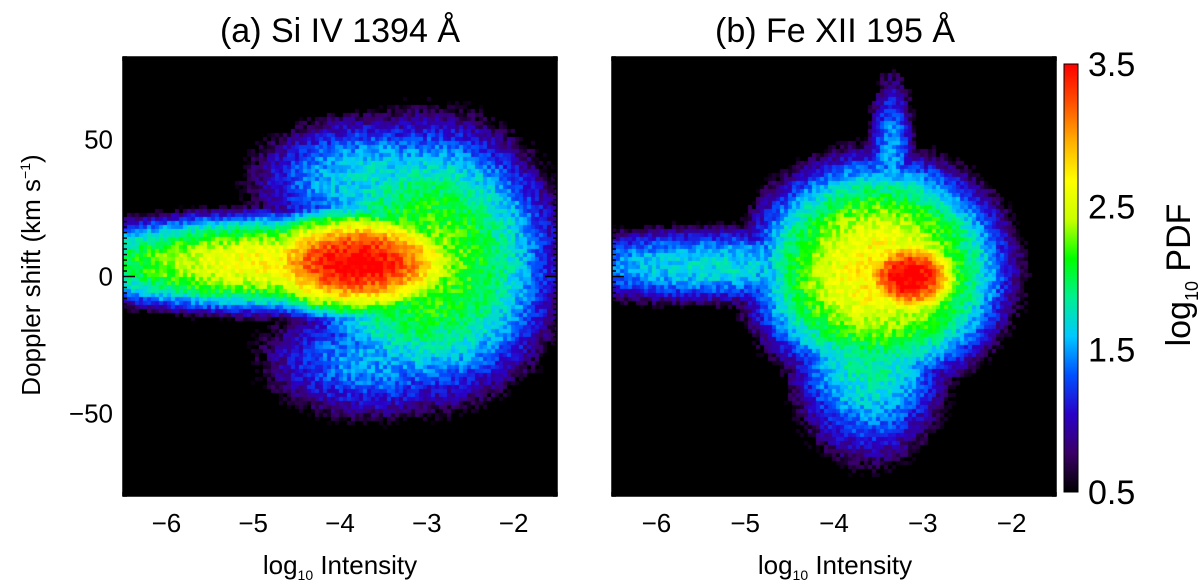 Image resolution: width=1200 pixels, height=587 pixels. I want to click on panel-b-title: (b) Fe XII 195 Å, so click(835, 31).